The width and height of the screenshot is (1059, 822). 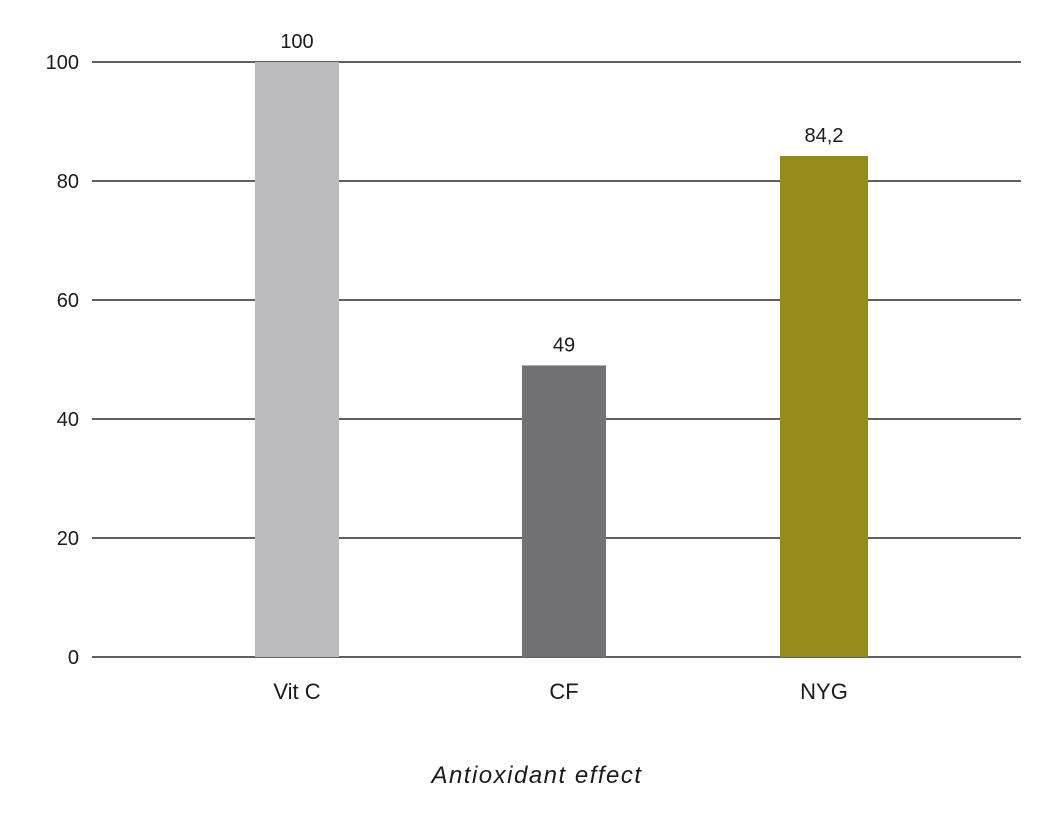 What do you see at coordinates (297, 359) in the screenshot?
I see `bar-vit-c` at bounding box center [297, 359].